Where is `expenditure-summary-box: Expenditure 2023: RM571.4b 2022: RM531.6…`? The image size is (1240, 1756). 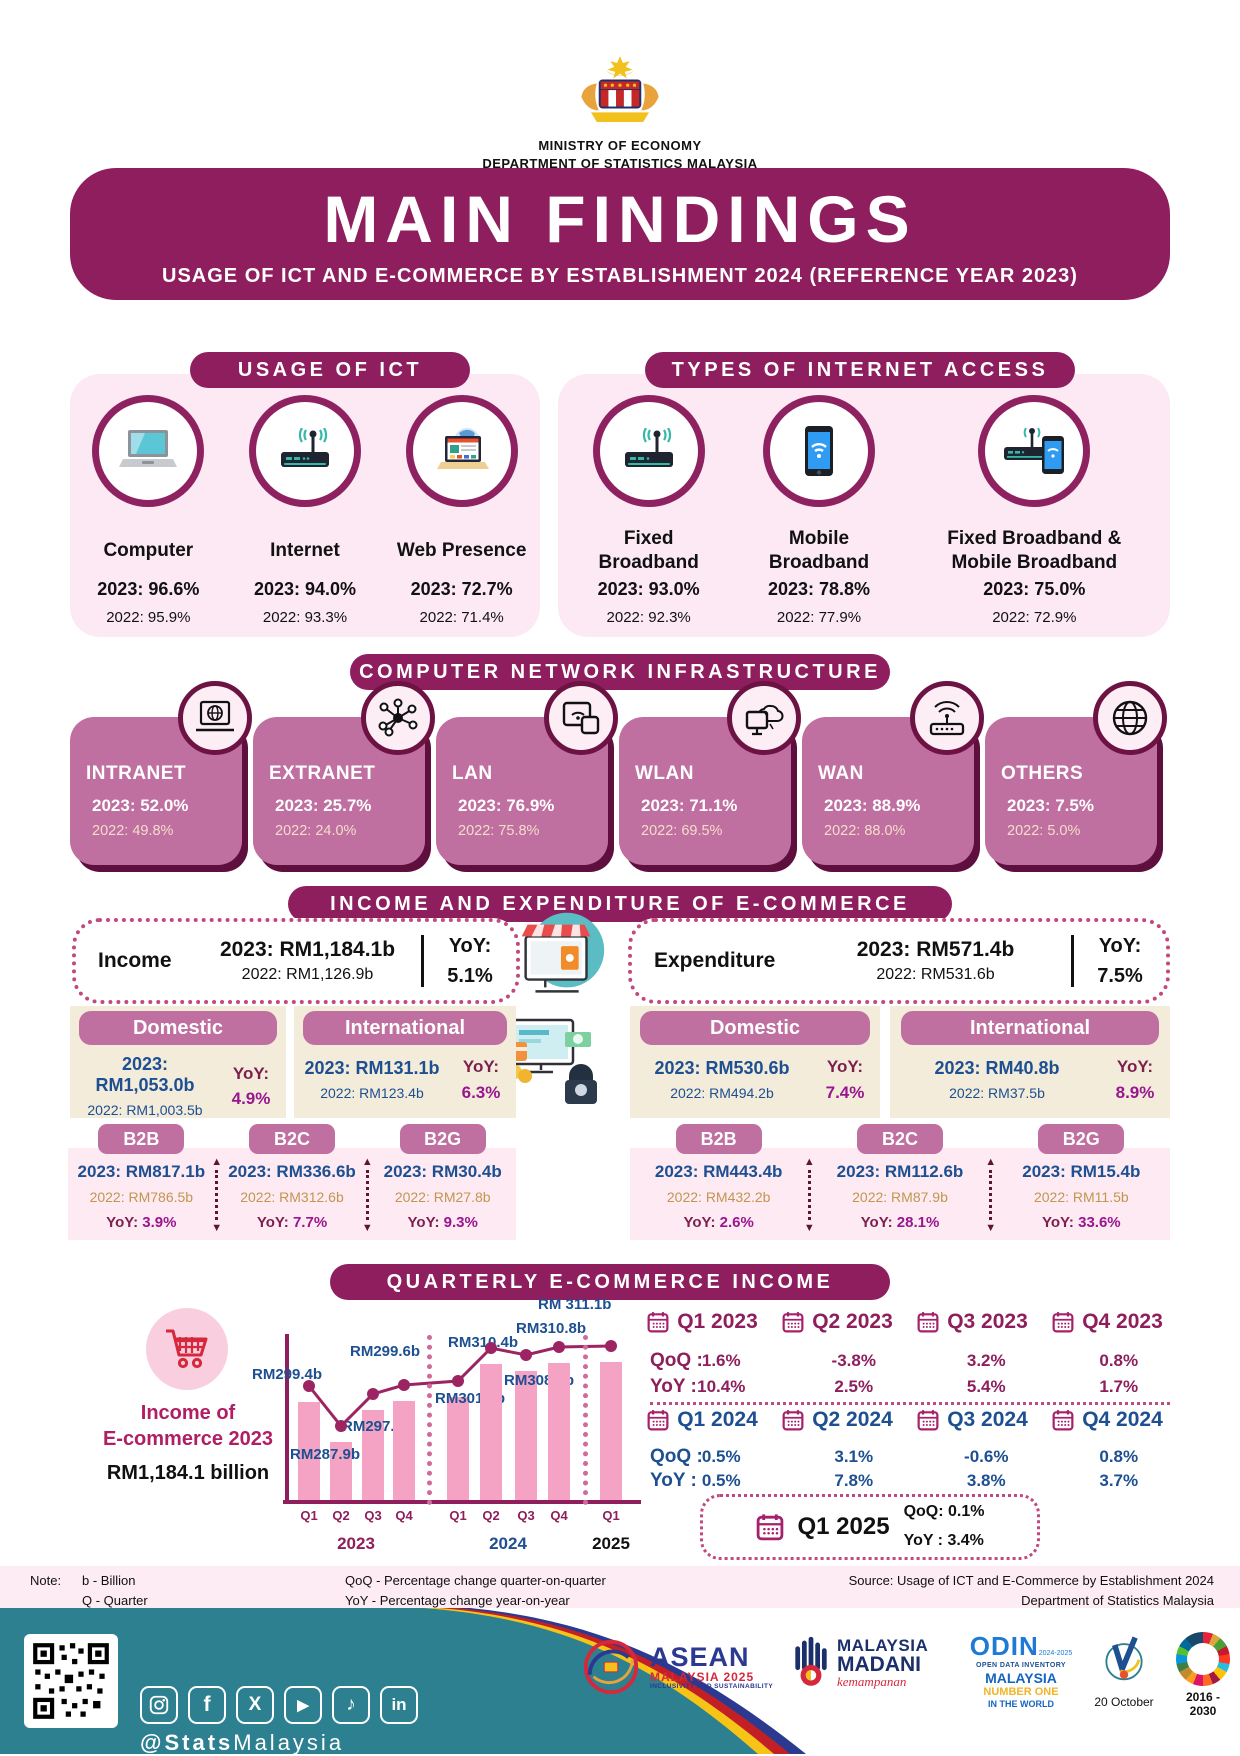
expenditure-summary-box: Expenditure 2023: RM571.4b 2022: RM531.6… is located at coordinates (899, 961).